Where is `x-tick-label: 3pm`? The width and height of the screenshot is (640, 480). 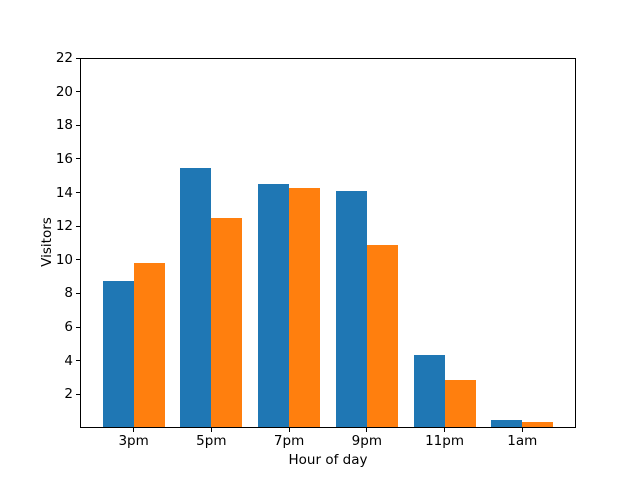
x-tick-label: 3pm is located at coordinates (133, 441).